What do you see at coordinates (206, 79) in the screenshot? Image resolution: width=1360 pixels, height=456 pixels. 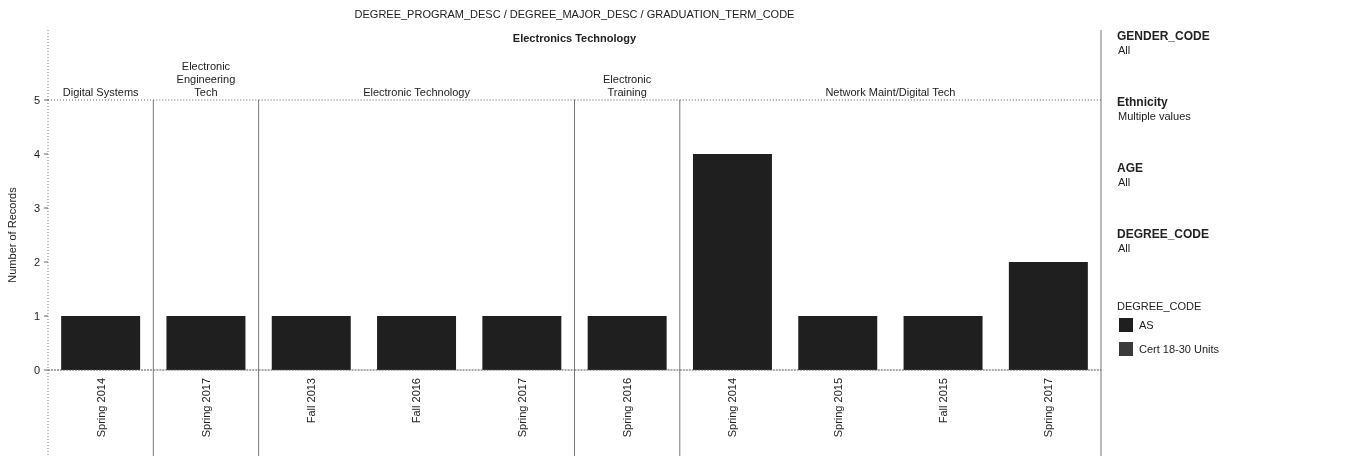 I see `chart-title: Electronic Engineering Tech` at bounding box center [206, 79].